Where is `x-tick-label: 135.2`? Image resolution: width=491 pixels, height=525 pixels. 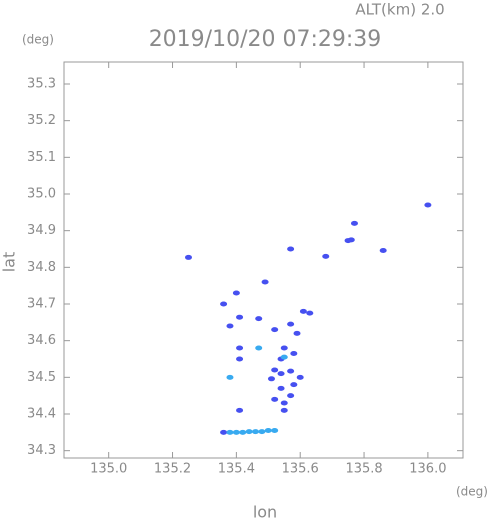
x-tick-label: 135.2 is located at coordinates (172, 469).